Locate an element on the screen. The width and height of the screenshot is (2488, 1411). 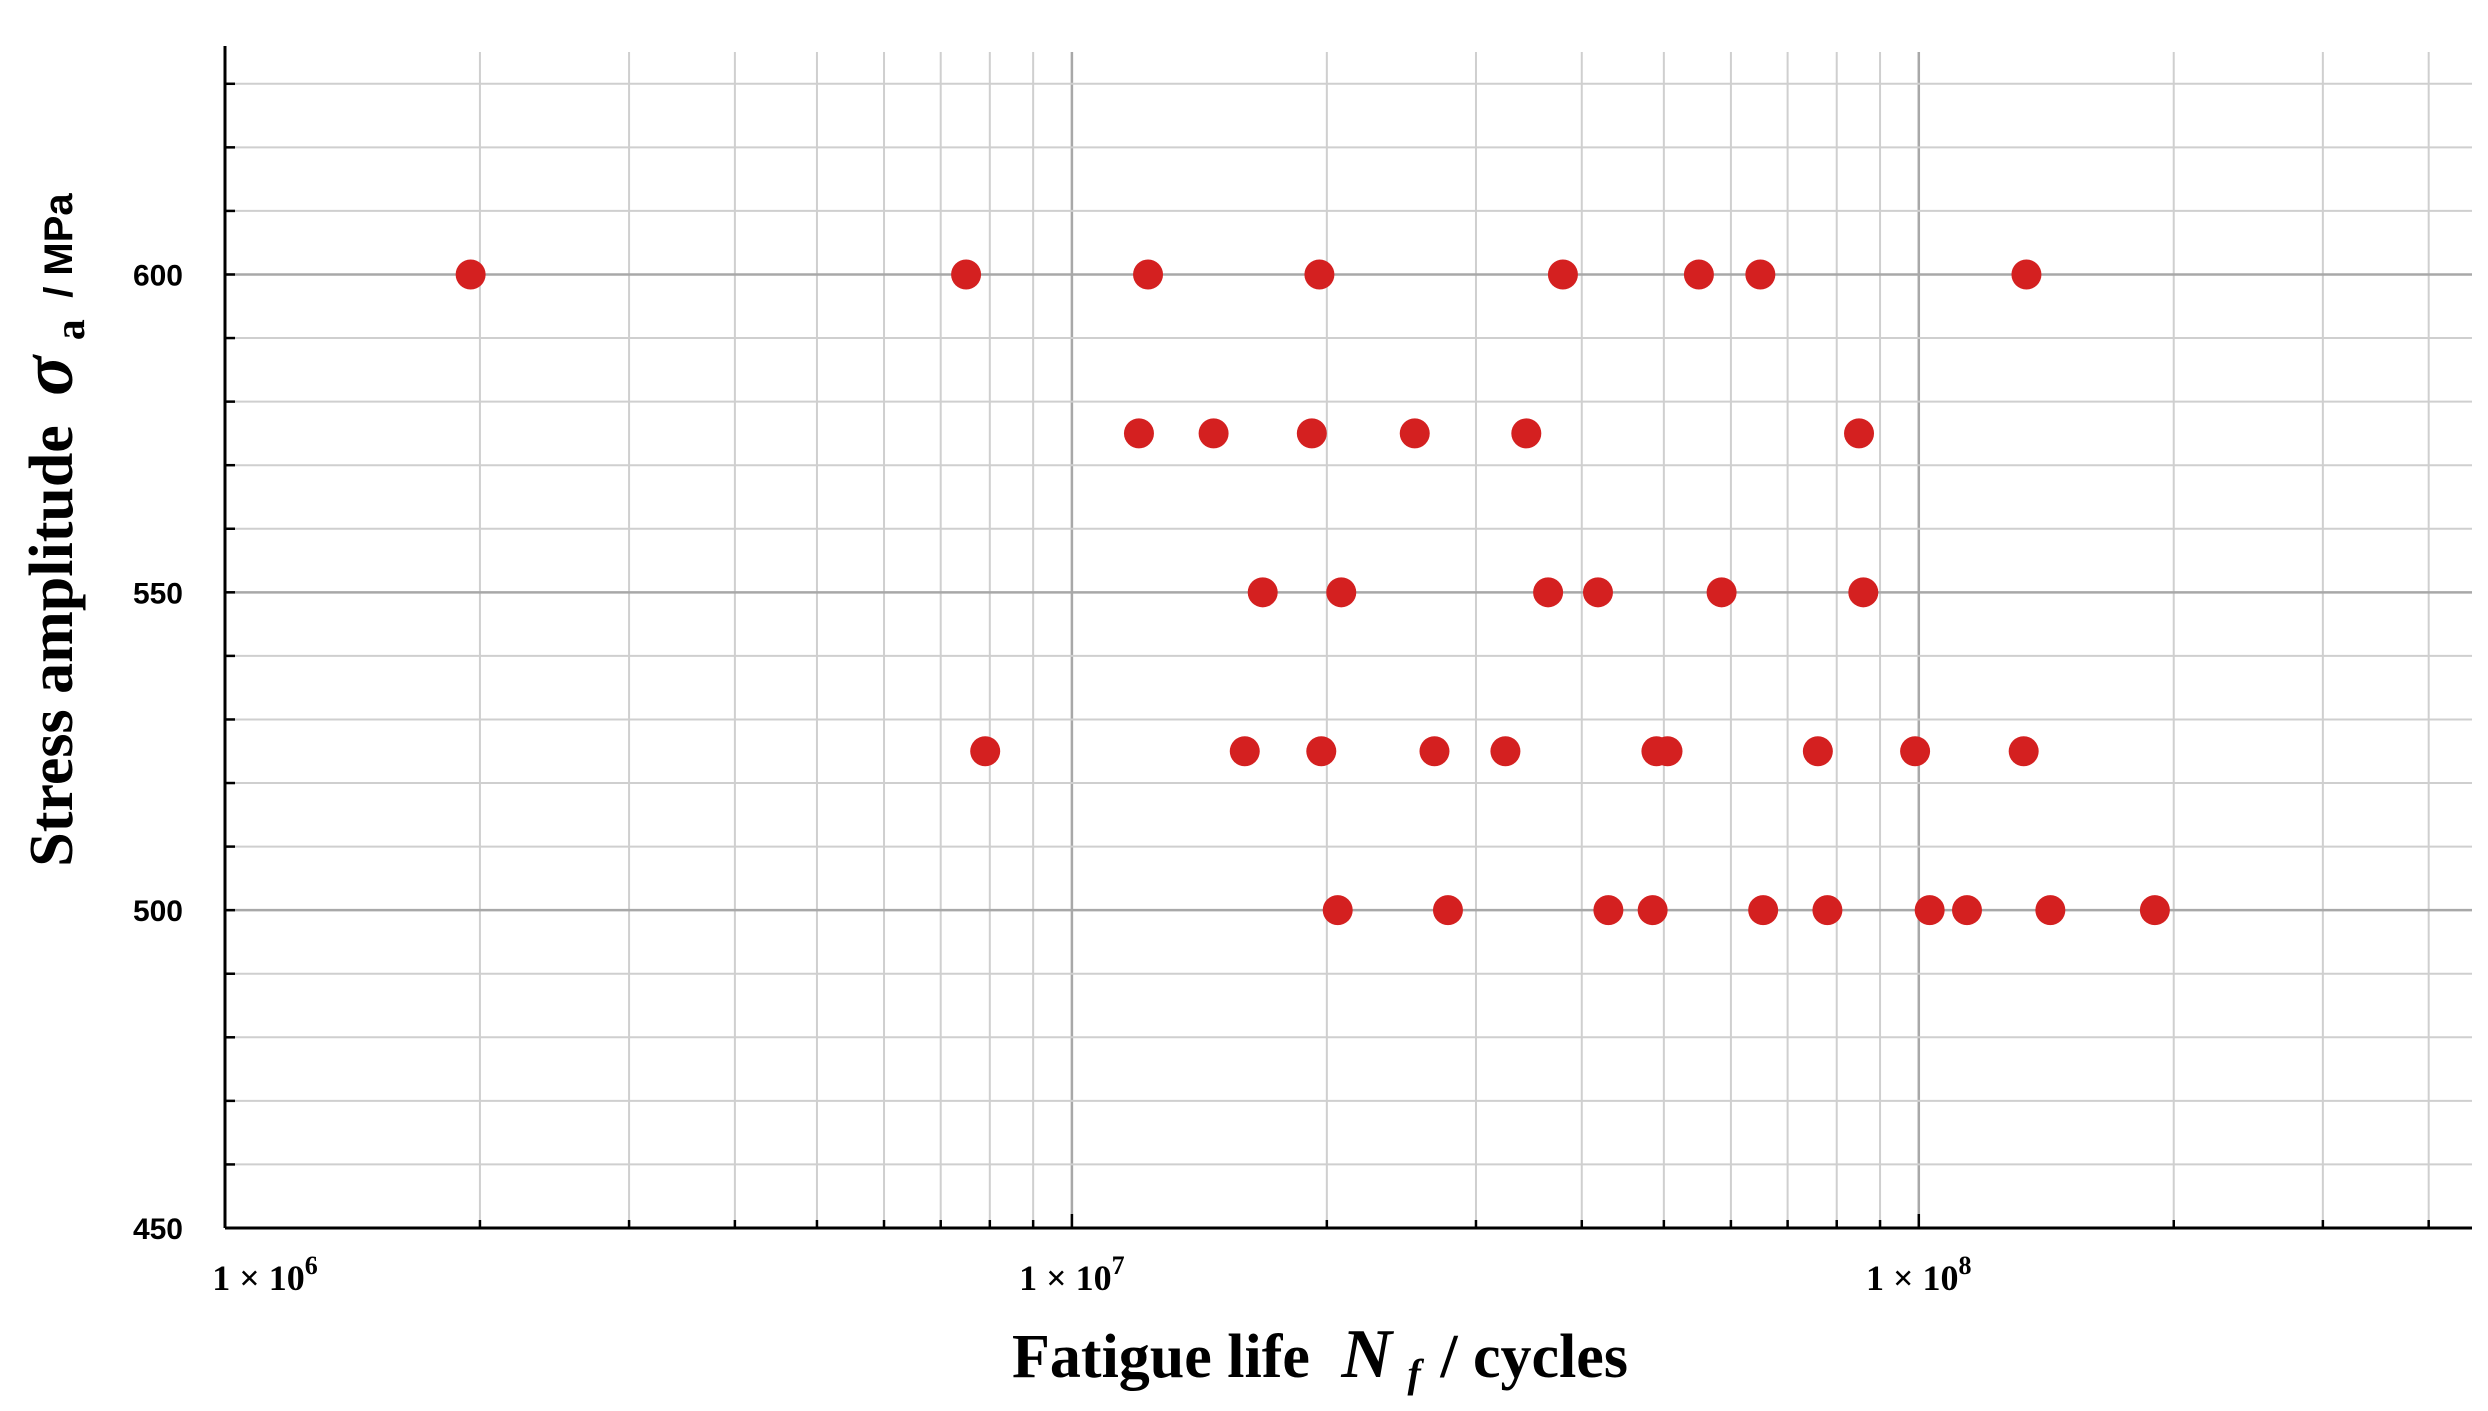
y-axis-title-text: Stress amplitude is located at coordinates (52, 646).